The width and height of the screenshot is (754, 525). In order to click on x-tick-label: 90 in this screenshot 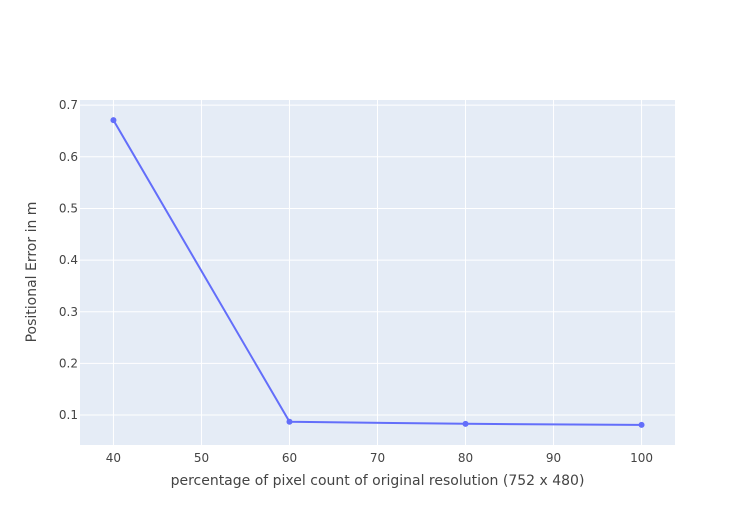, I will do `click(553, 458)`.